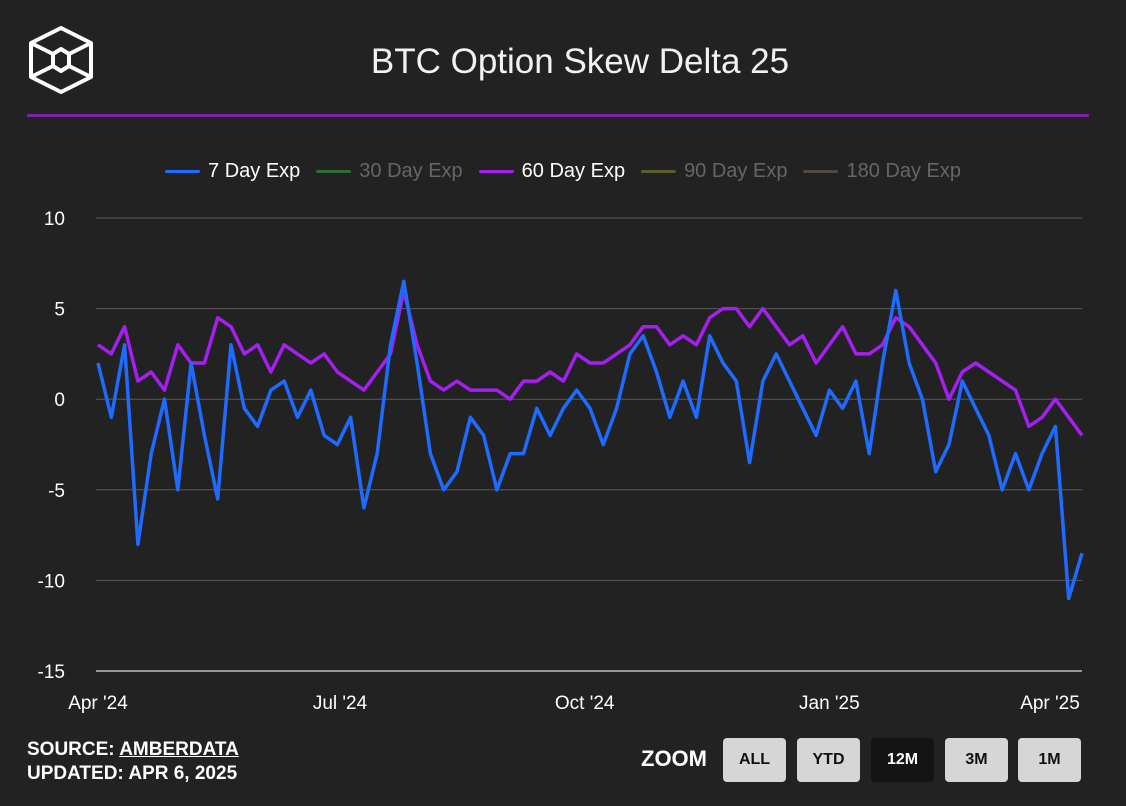 The image size is (1126, 806). Describe the element at coordinates (340, 703) in the screenshot. I see `x-tick-label: Jul '24` at that location.